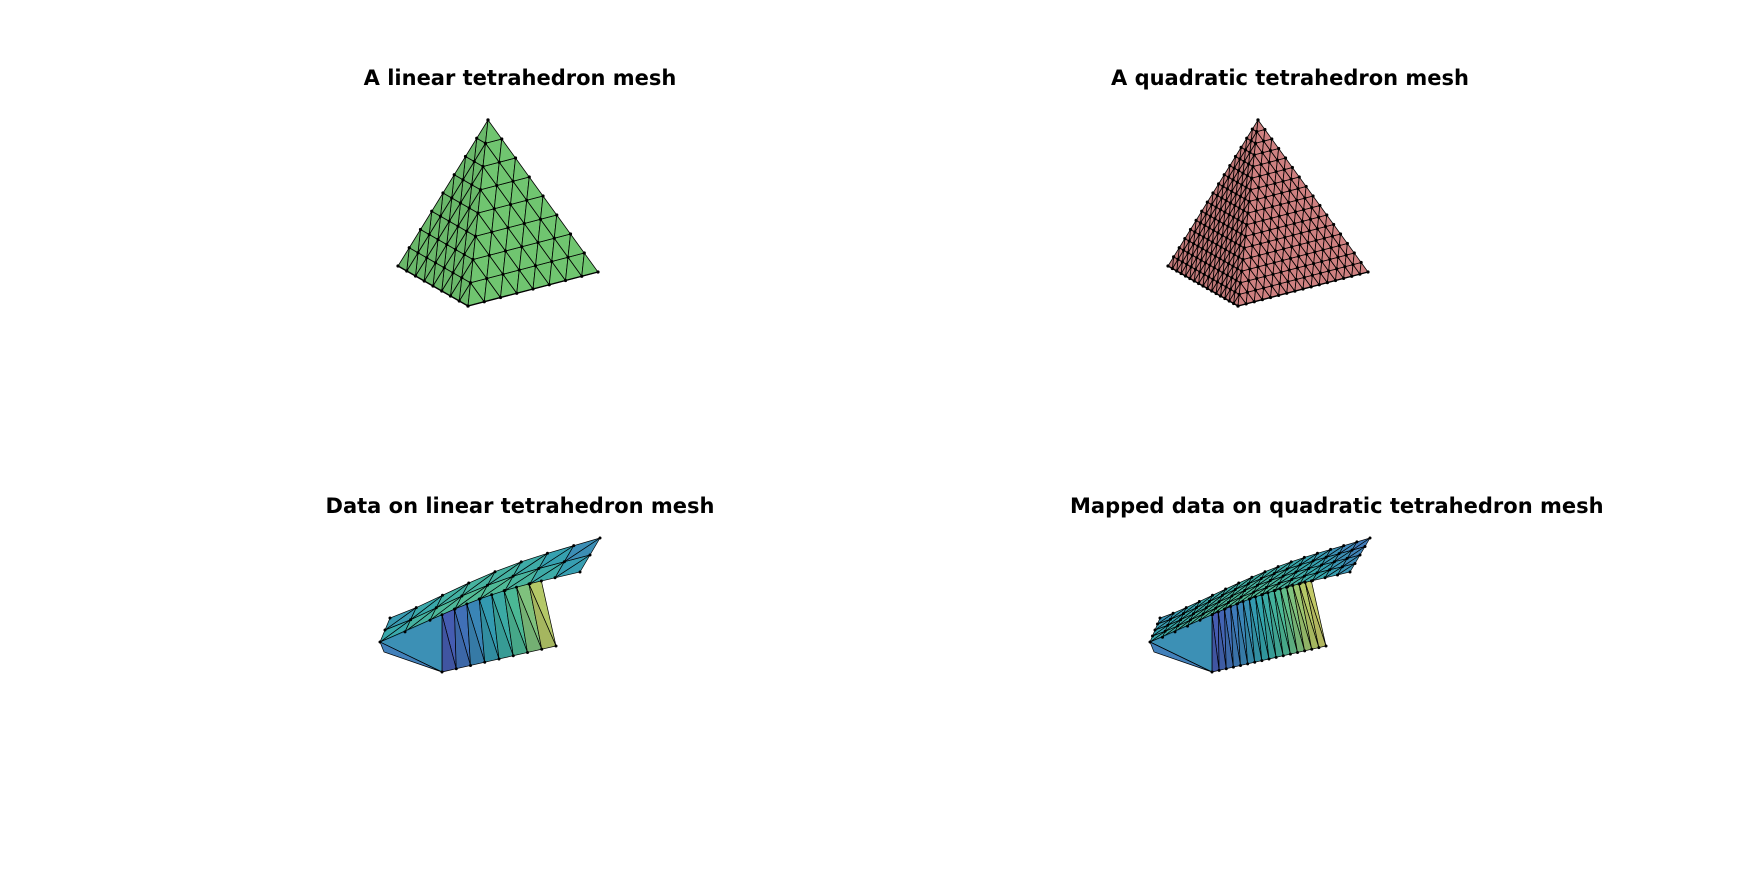 The image size is (1738, 888). I want to click on panel-linear-mesh: A linear tetrahedron mesh, so click(520, 216).